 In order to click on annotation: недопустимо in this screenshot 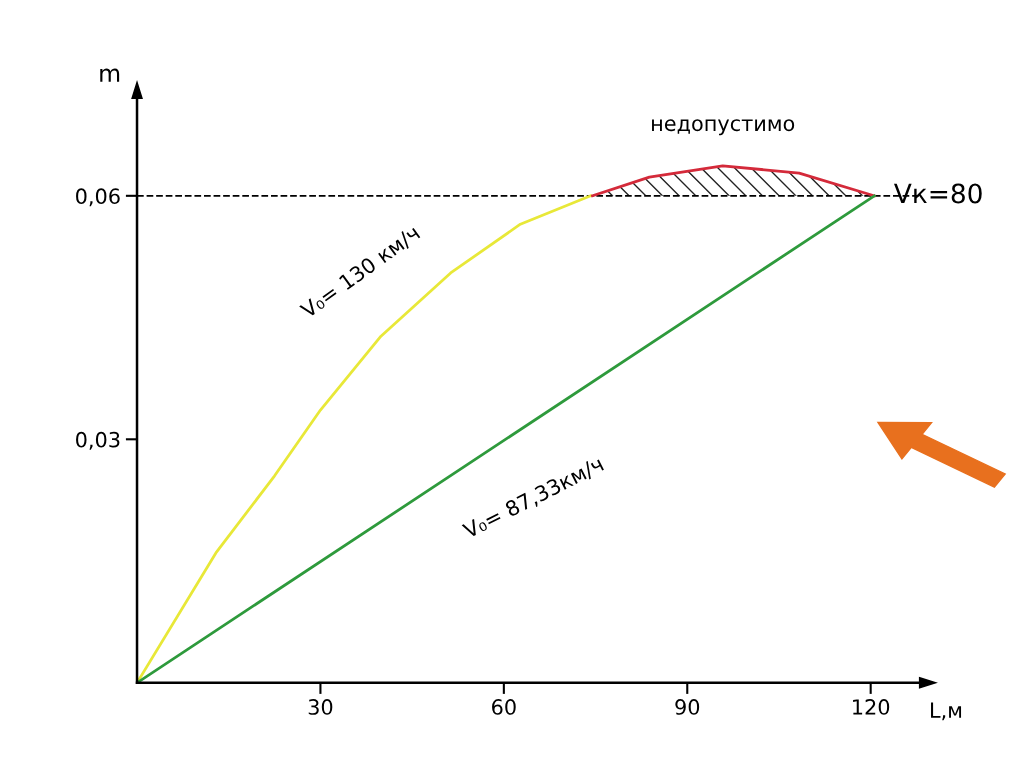, I will do `click(723, 127)`.